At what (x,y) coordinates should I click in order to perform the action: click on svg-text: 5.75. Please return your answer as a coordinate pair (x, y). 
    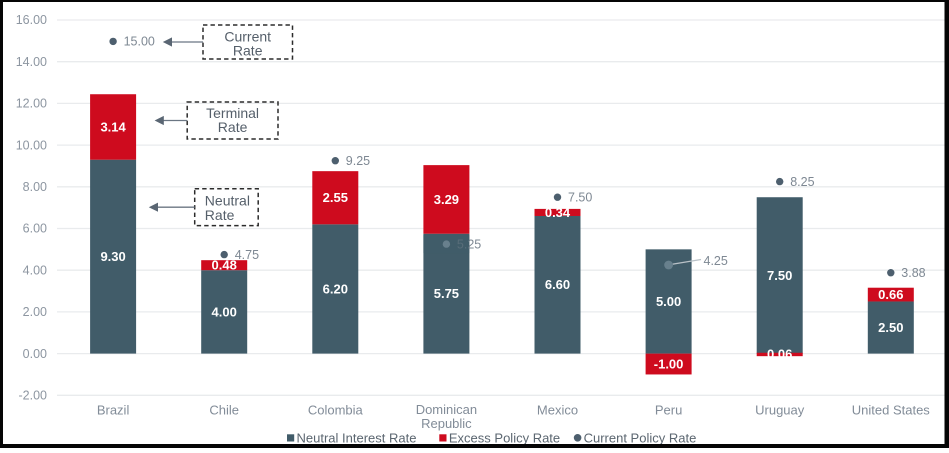
    Looking at the image, I should click on (446, 293).